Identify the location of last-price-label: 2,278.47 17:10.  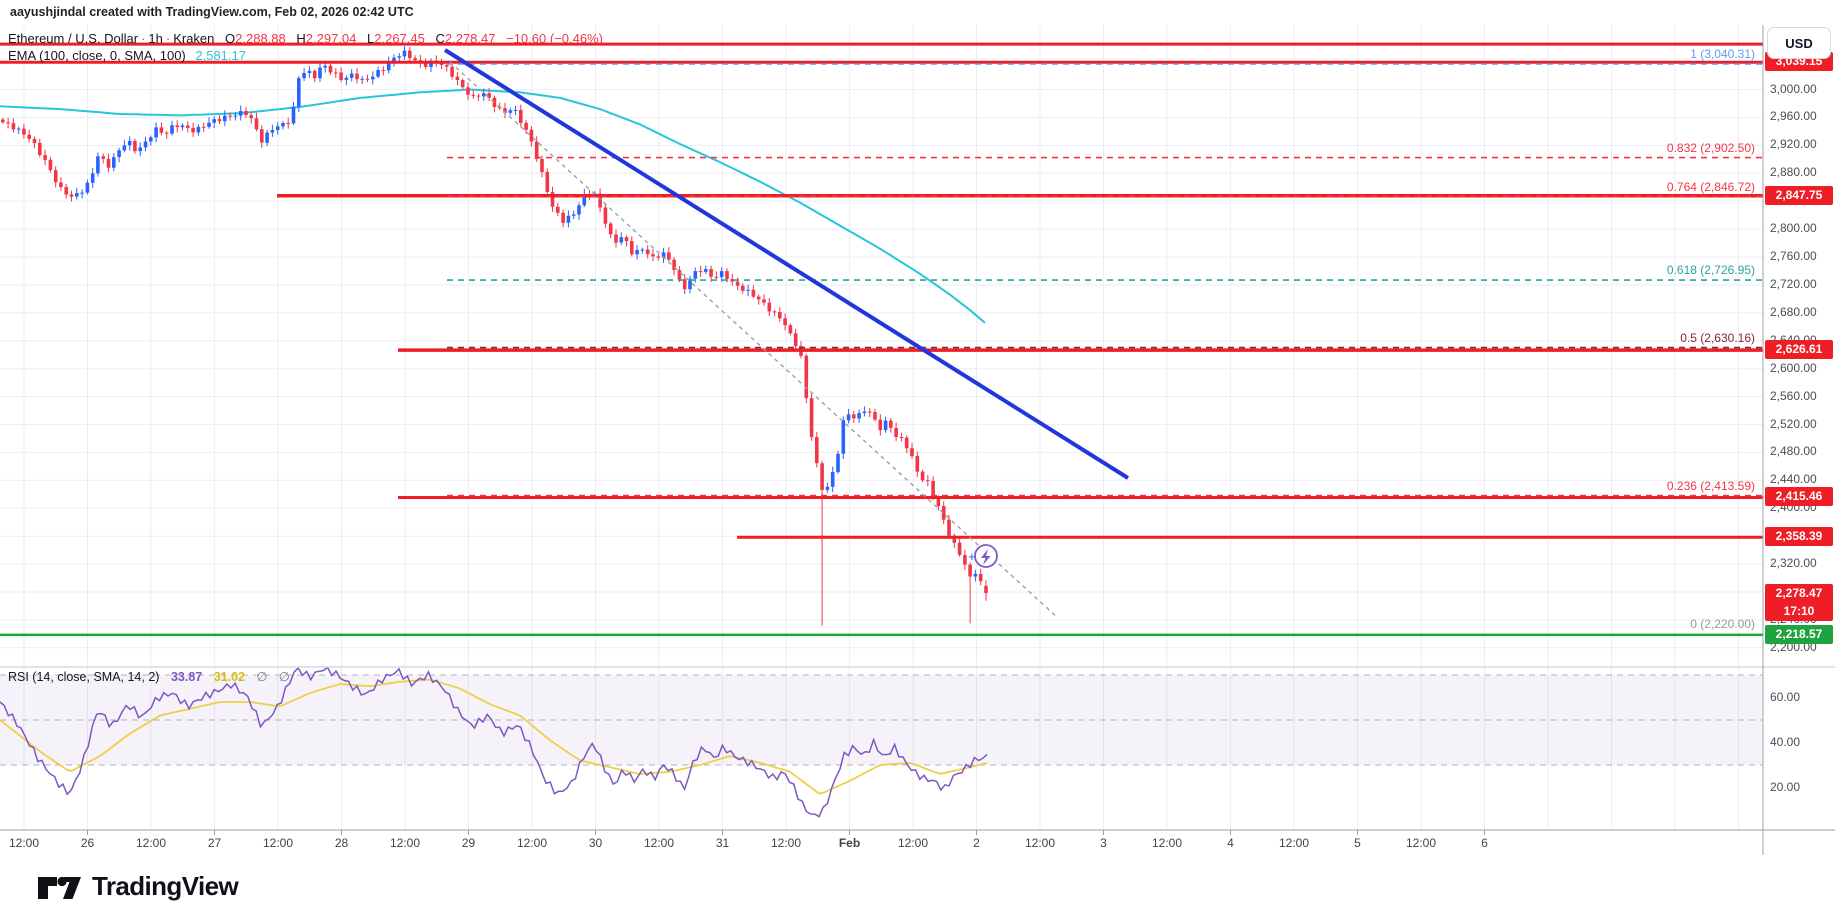
(1799, 603).